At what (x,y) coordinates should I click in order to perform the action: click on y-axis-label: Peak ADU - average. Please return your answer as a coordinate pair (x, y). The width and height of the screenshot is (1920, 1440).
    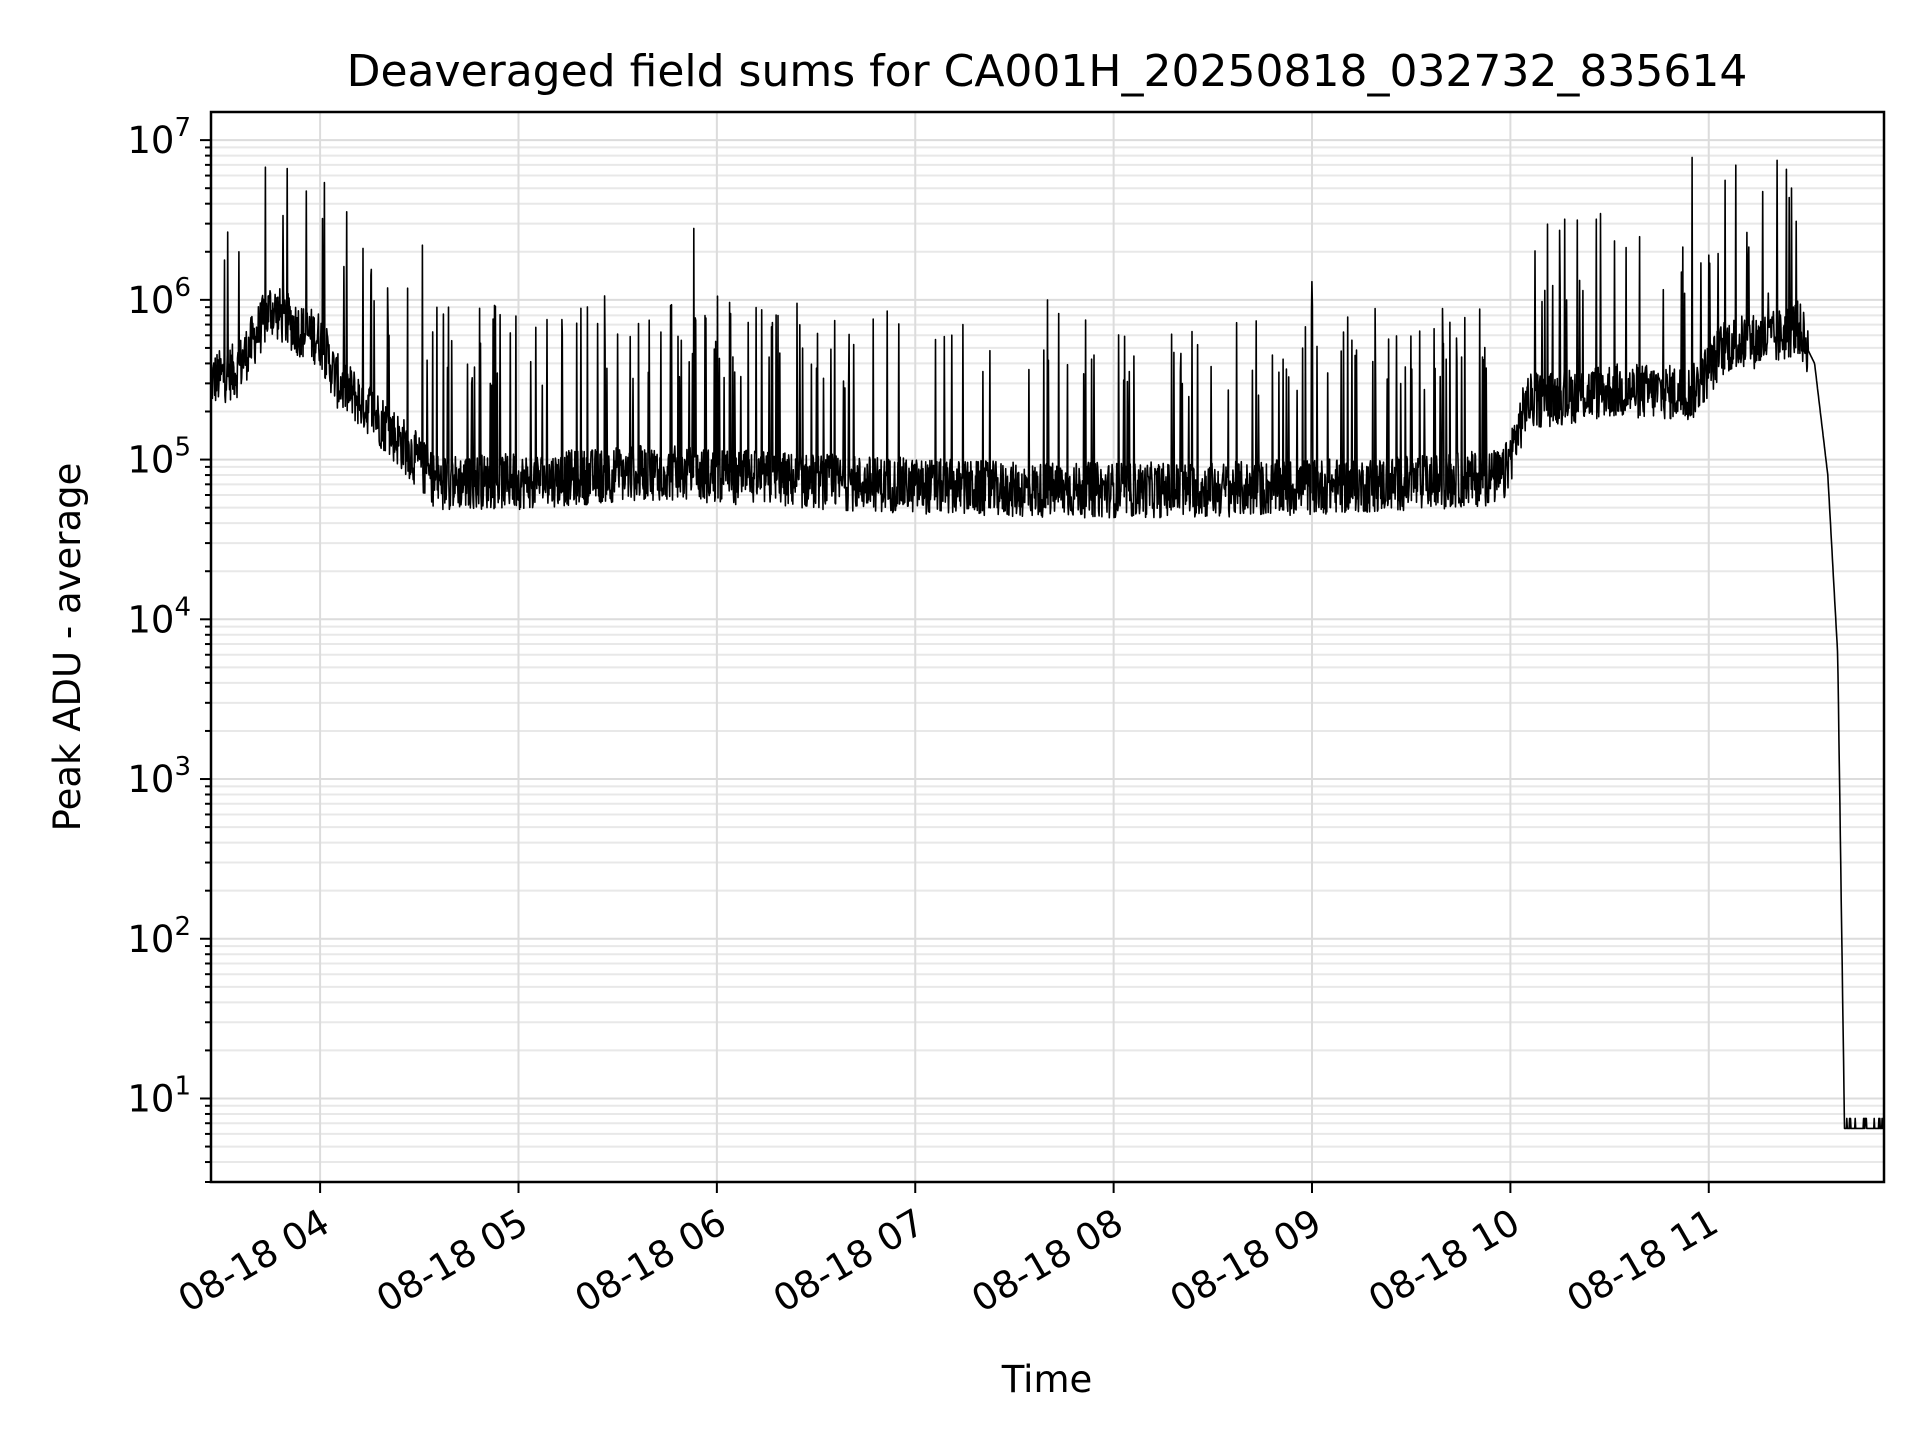
    Looking at the image, I should click on (67, 647).